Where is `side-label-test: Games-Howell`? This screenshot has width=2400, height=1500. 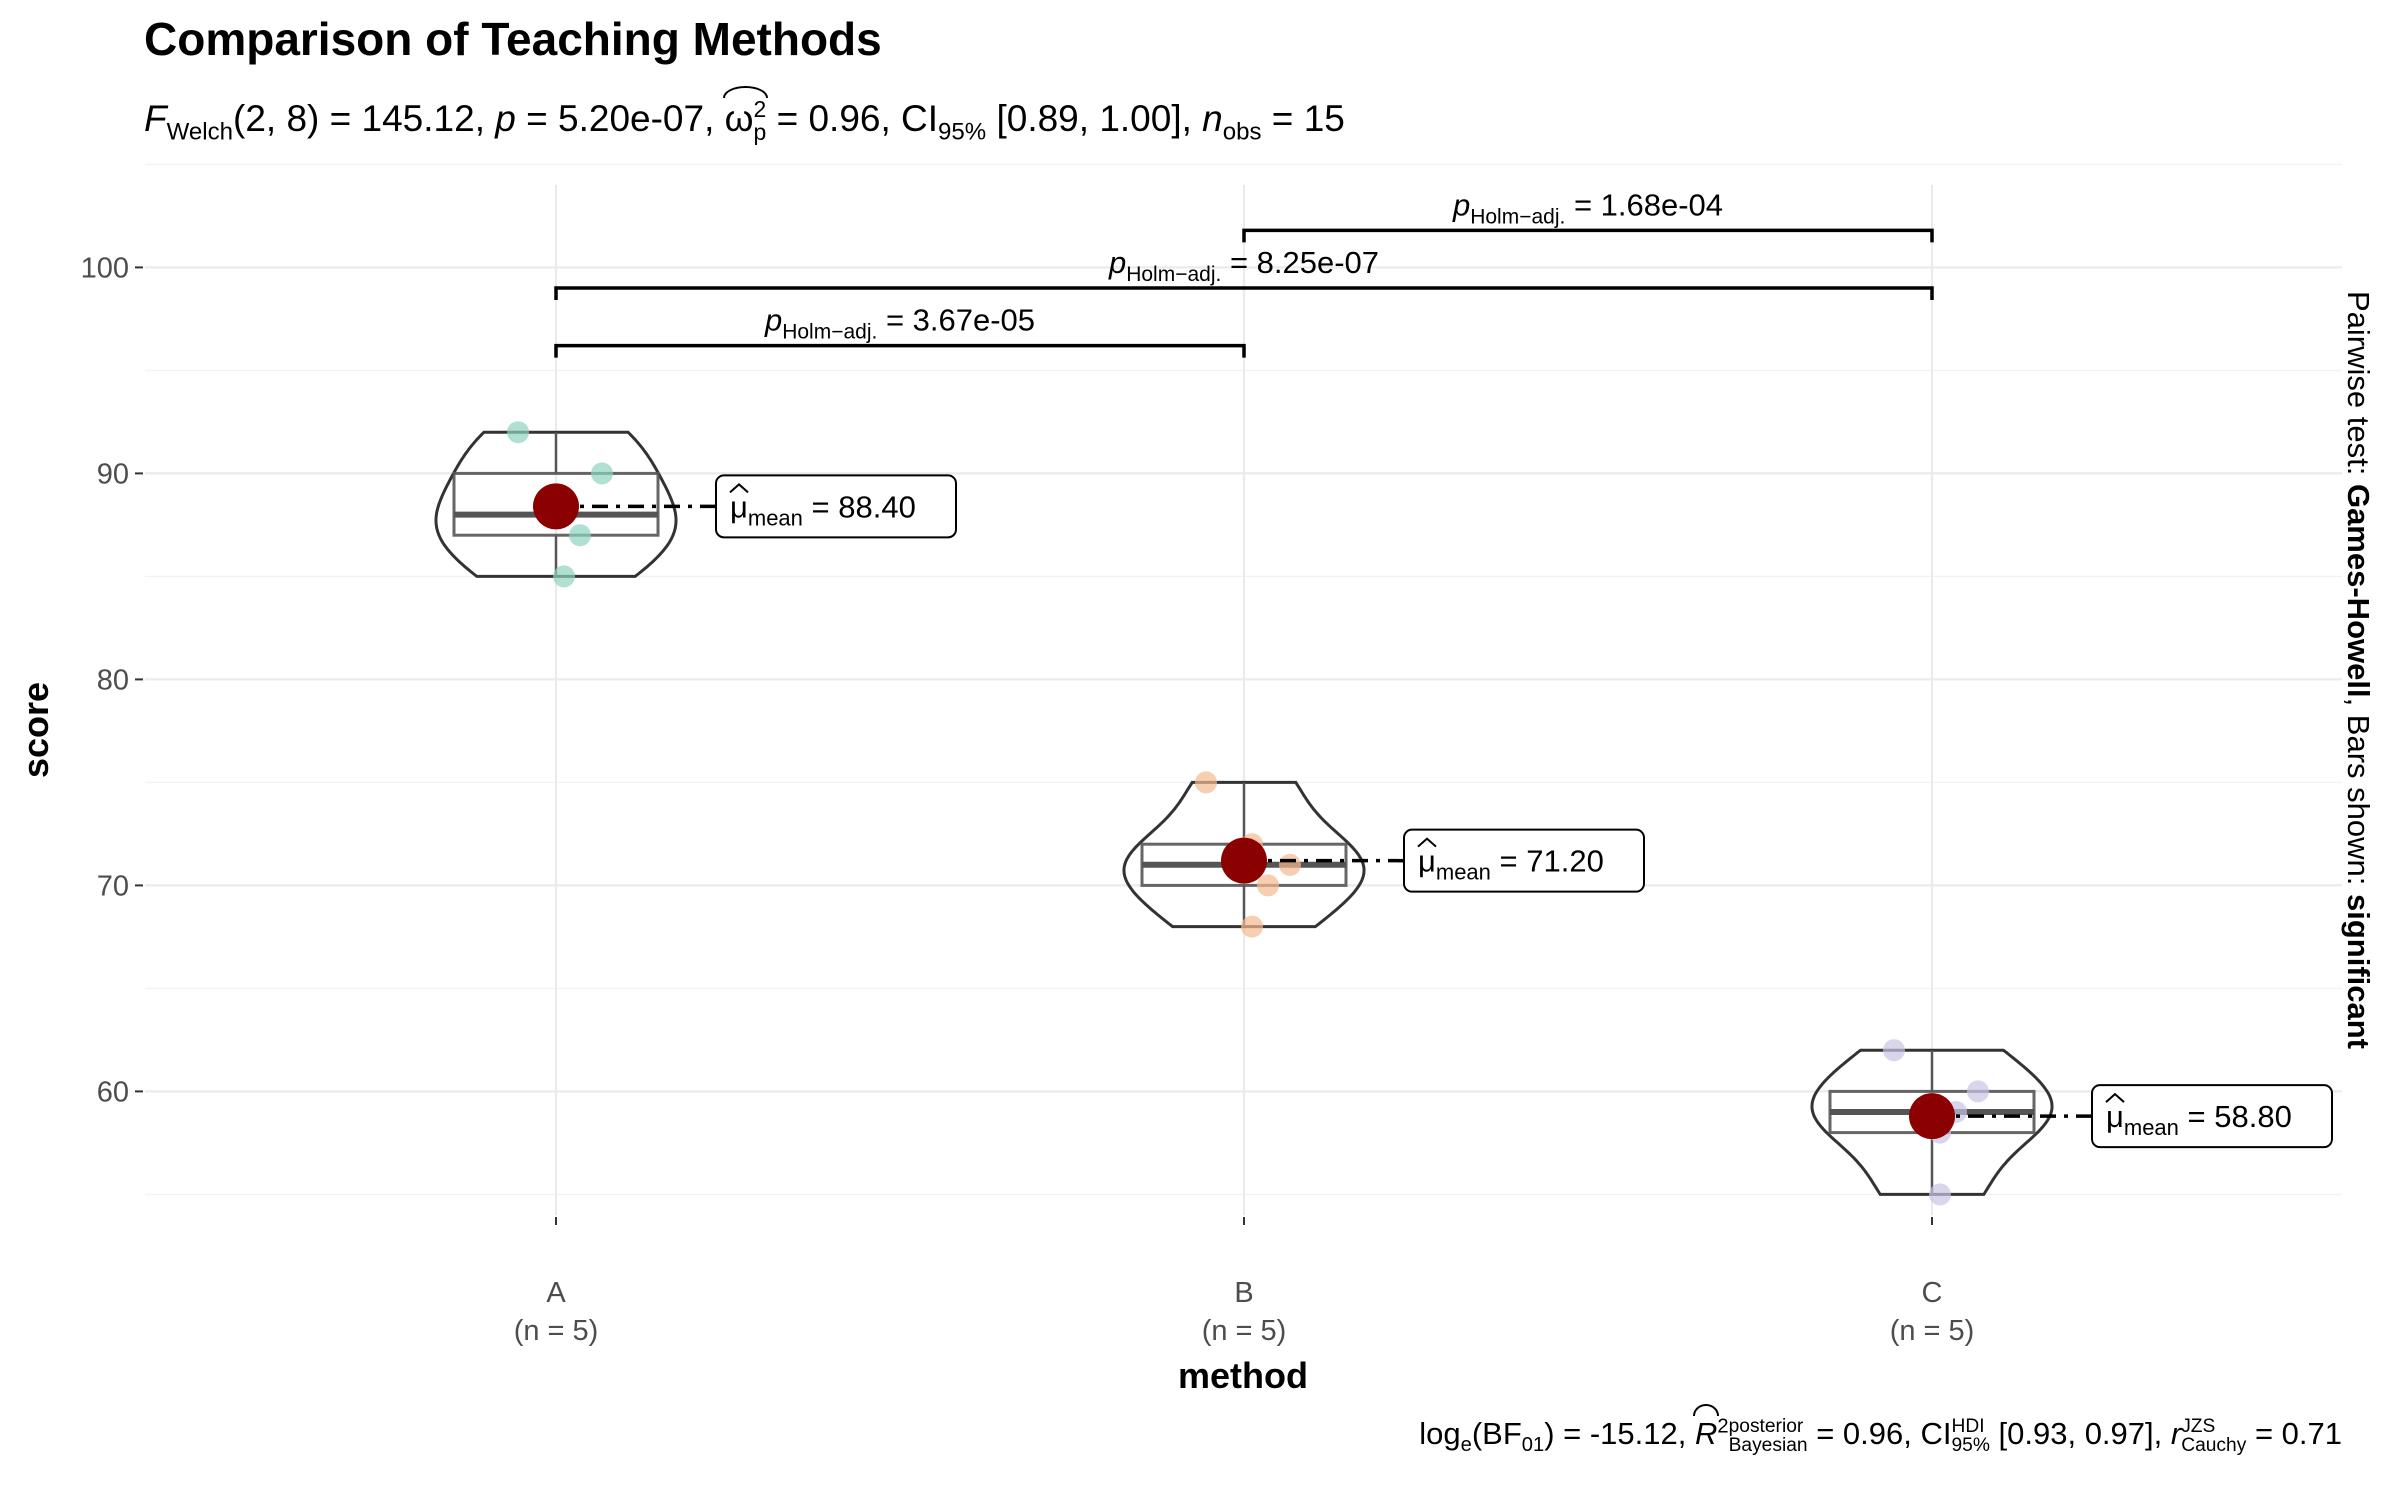 side-label-test: Games-Howell is located at coordinates (2358, 591).